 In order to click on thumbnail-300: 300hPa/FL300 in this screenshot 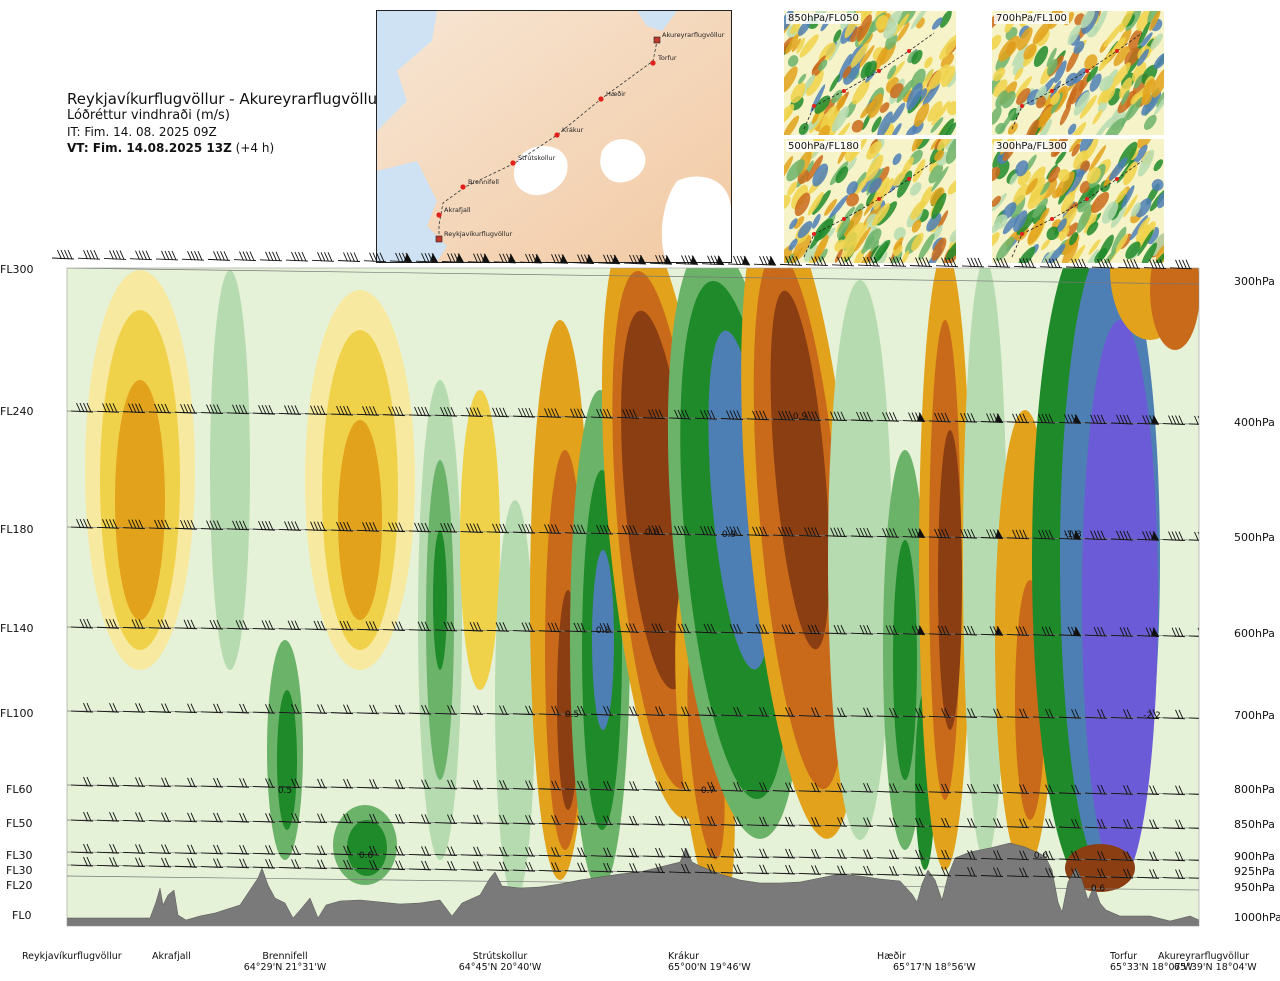, I will do `click(1079, 201)`.